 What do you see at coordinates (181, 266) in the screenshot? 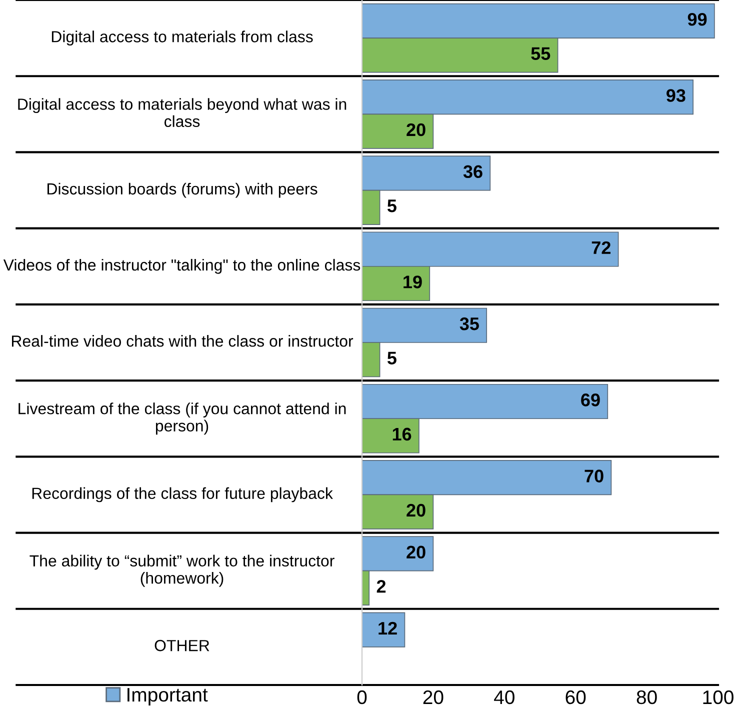
I see `y-tick-label: Videos of the instructor "talking" to the online class` at bounding box center [181, 266].